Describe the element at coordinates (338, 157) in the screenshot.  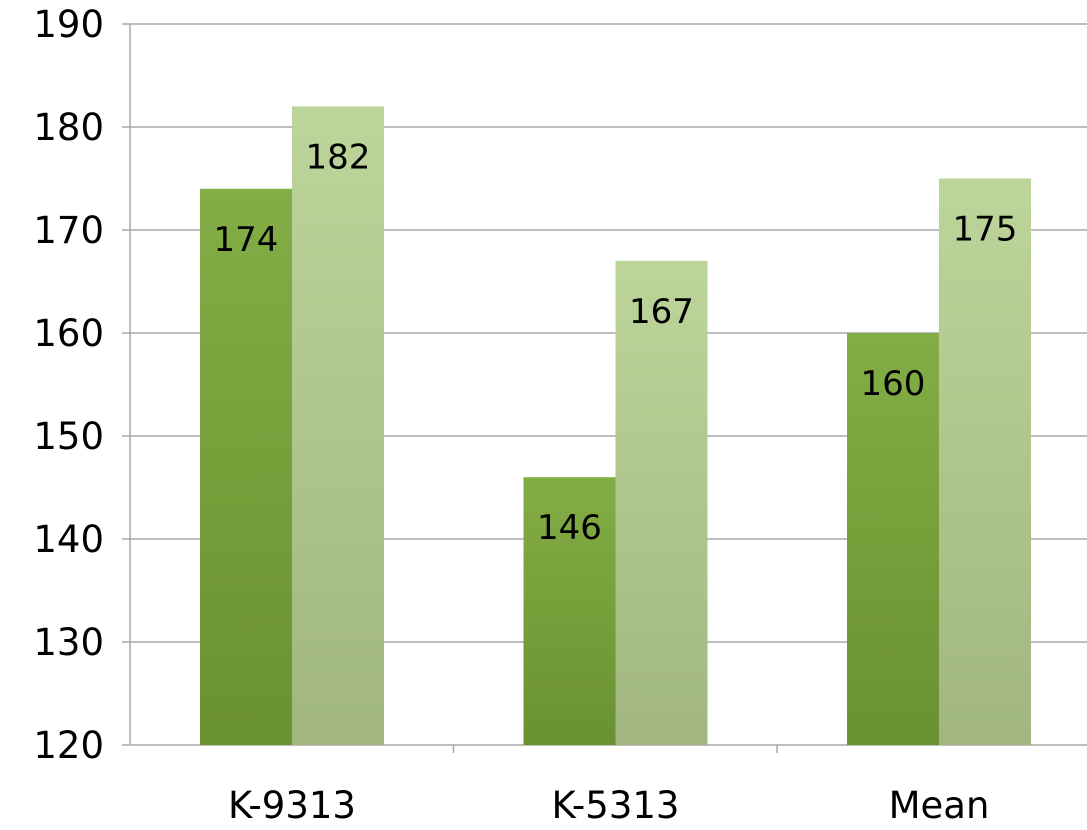
I see `data-label: 182` at that location.